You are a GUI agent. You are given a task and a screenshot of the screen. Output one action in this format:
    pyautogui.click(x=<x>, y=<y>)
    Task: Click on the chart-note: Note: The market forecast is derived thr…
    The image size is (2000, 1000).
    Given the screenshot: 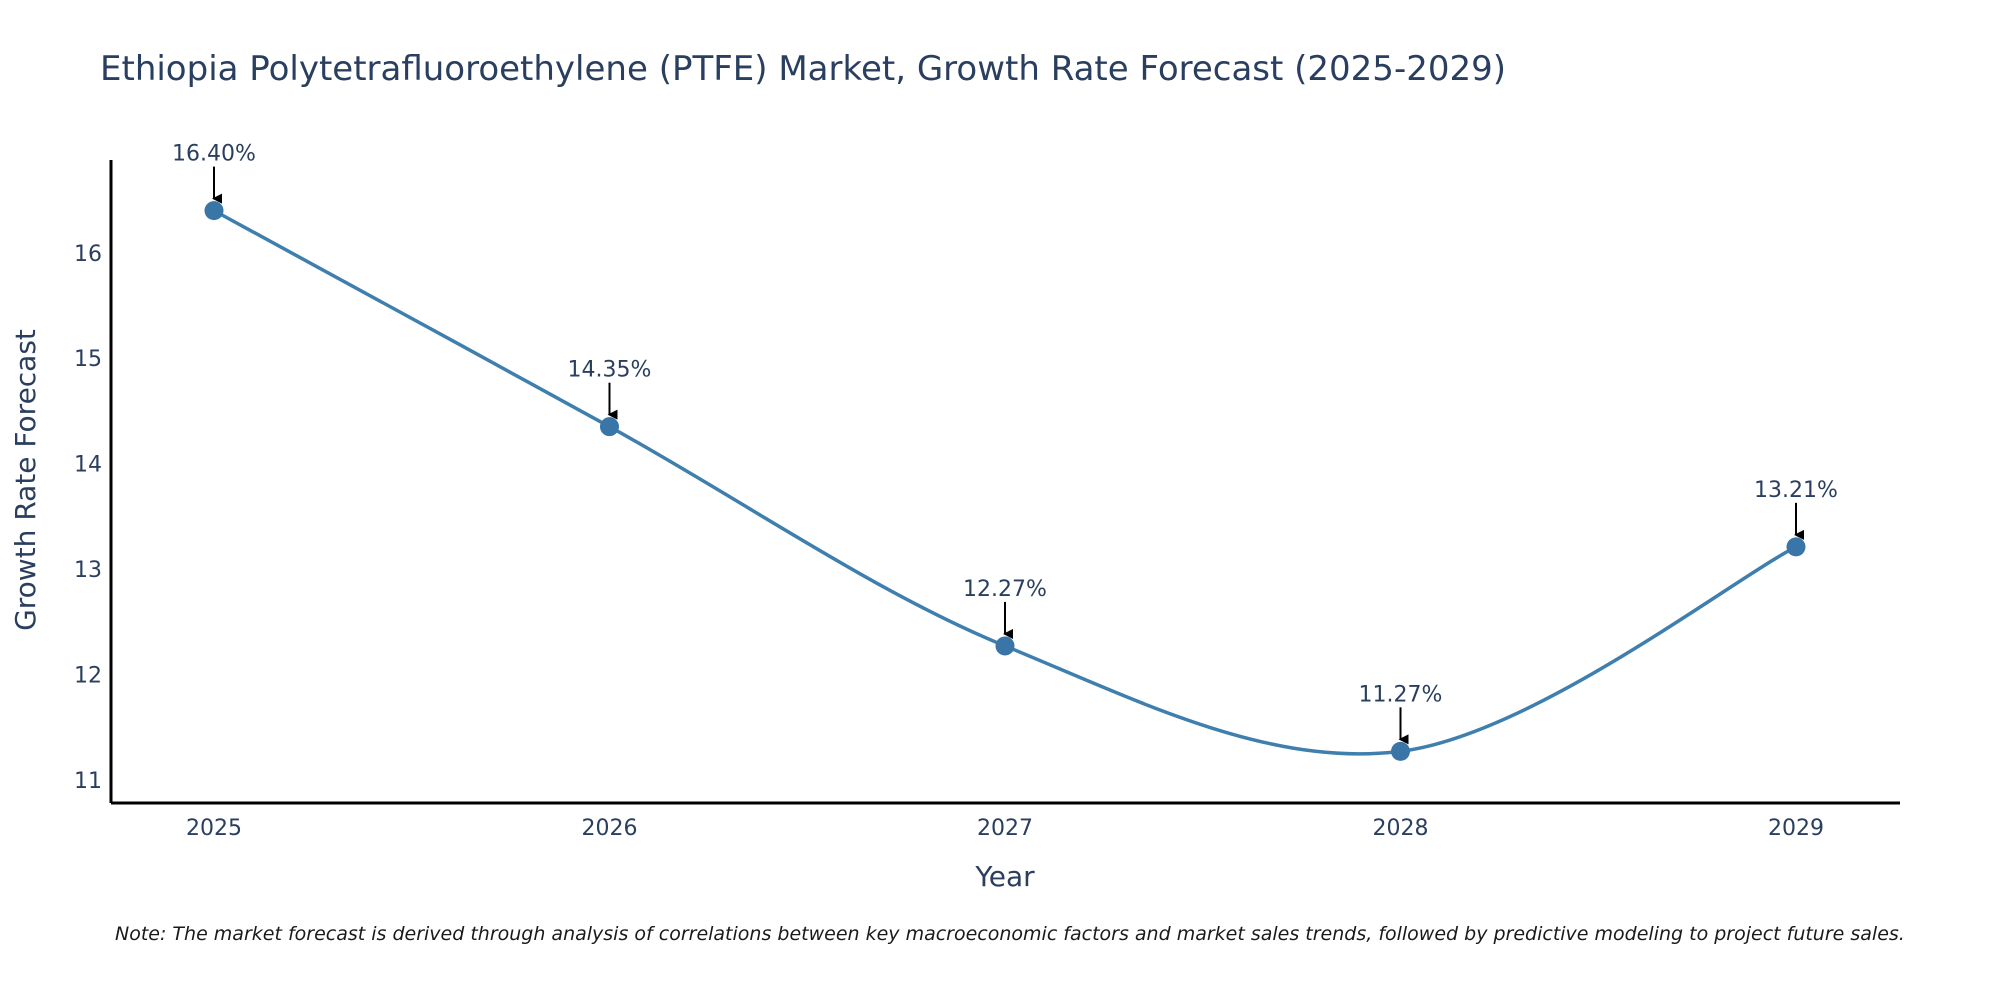 What is the action you would take?
    pyautogui.click(x=1010, y=934)
    